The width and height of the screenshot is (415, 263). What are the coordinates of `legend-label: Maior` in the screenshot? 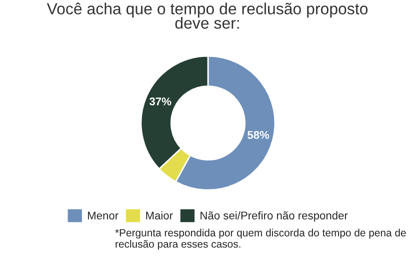 It's located at (159, 215).